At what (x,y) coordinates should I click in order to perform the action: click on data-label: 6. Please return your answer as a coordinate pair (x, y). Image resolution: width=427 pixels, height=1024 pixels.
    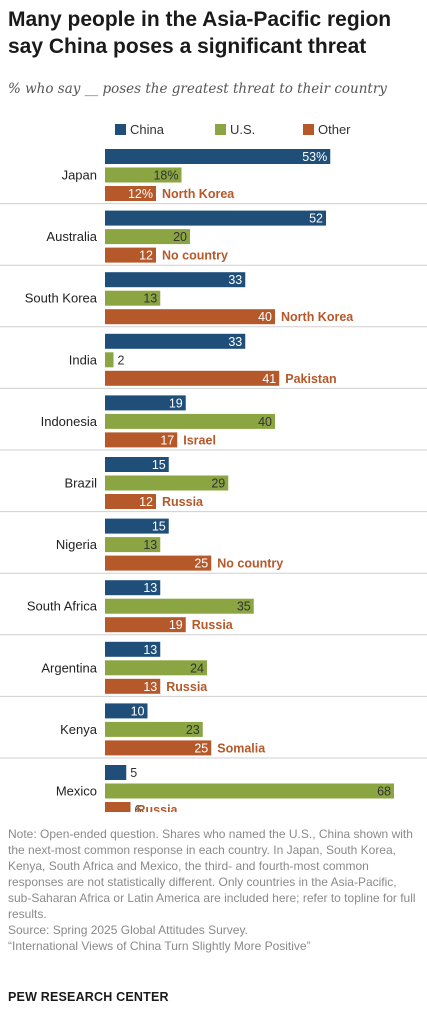
    Looking at the image, I should click on (138, 807).